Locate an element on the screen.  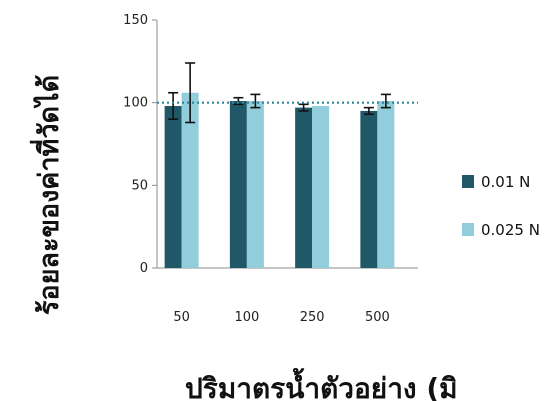
y-tick-label: 100 is located at coordinates (135, 103).